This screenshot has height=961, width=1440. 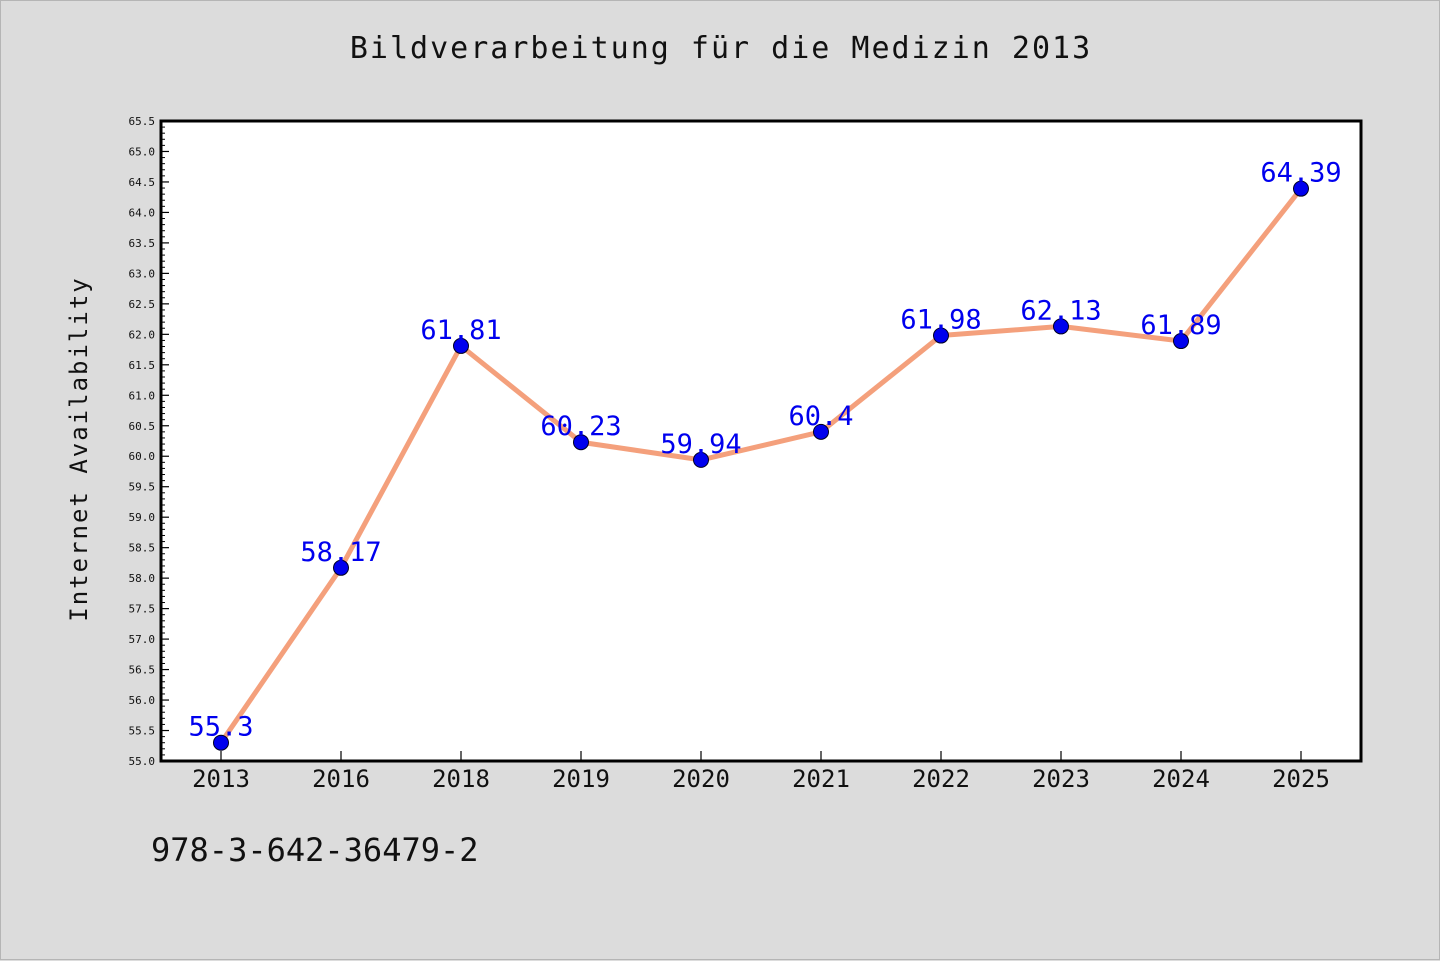 I want to click on y-tick-label: 64.5, so click(x=142, y=182).